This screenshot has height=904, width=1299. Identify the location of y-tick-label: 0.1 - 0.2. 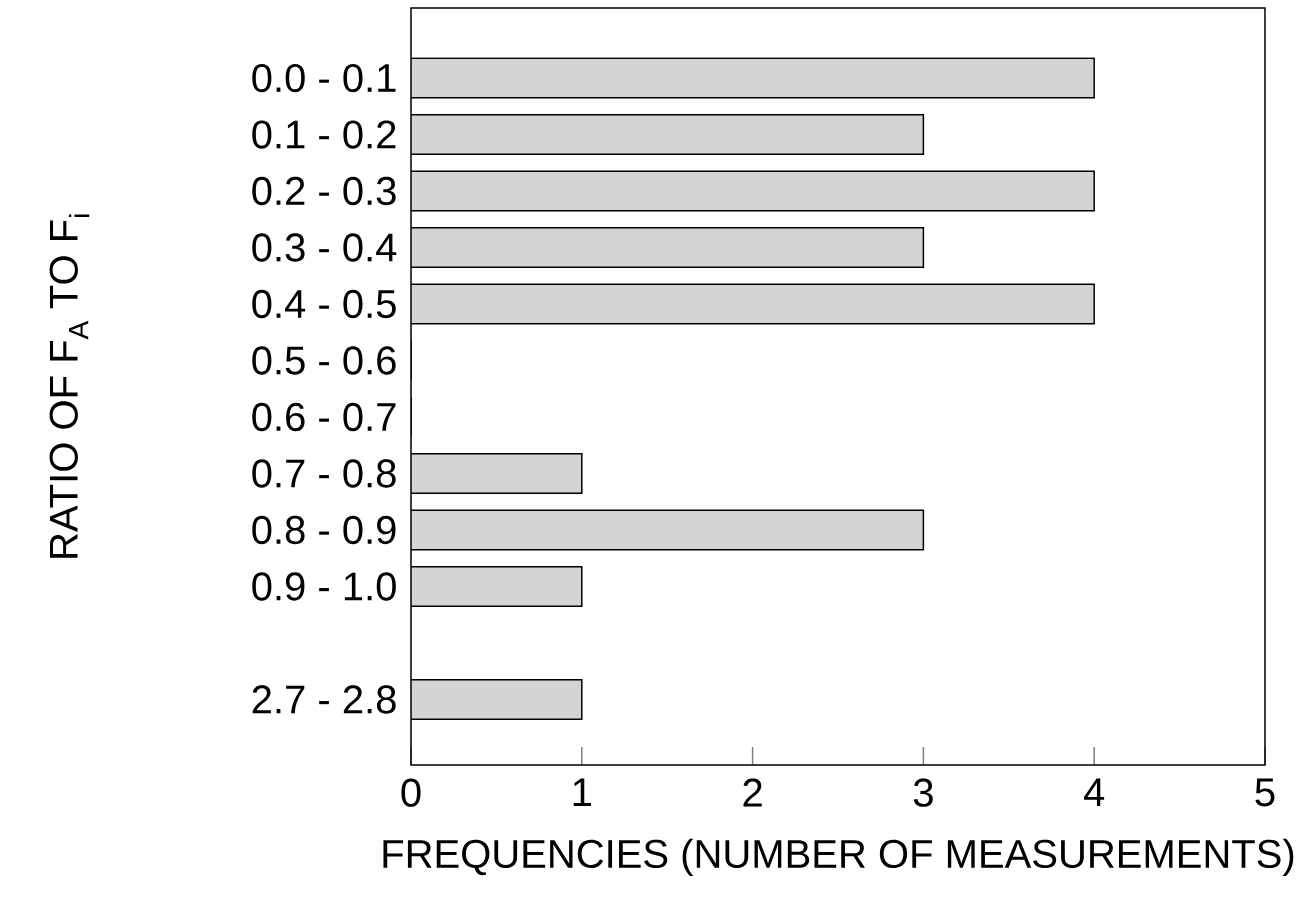
(324, 134).